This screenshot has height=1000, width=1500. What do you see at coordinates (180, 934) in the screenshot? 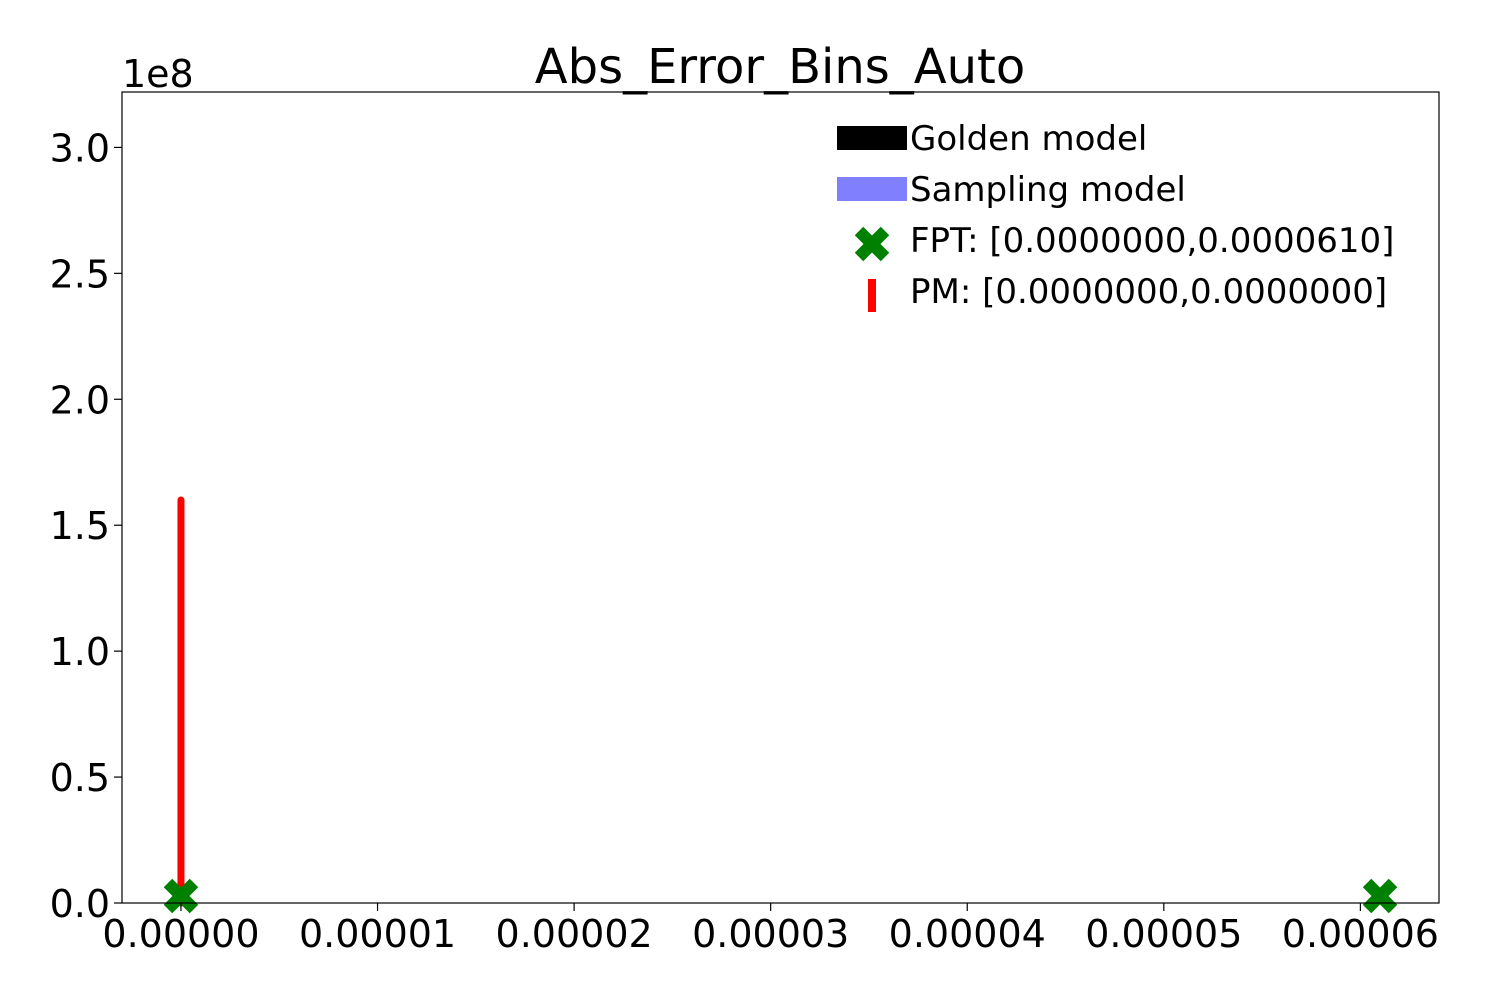
I see `x-tick-label: 0.00000` at bounding box center [180, 934].